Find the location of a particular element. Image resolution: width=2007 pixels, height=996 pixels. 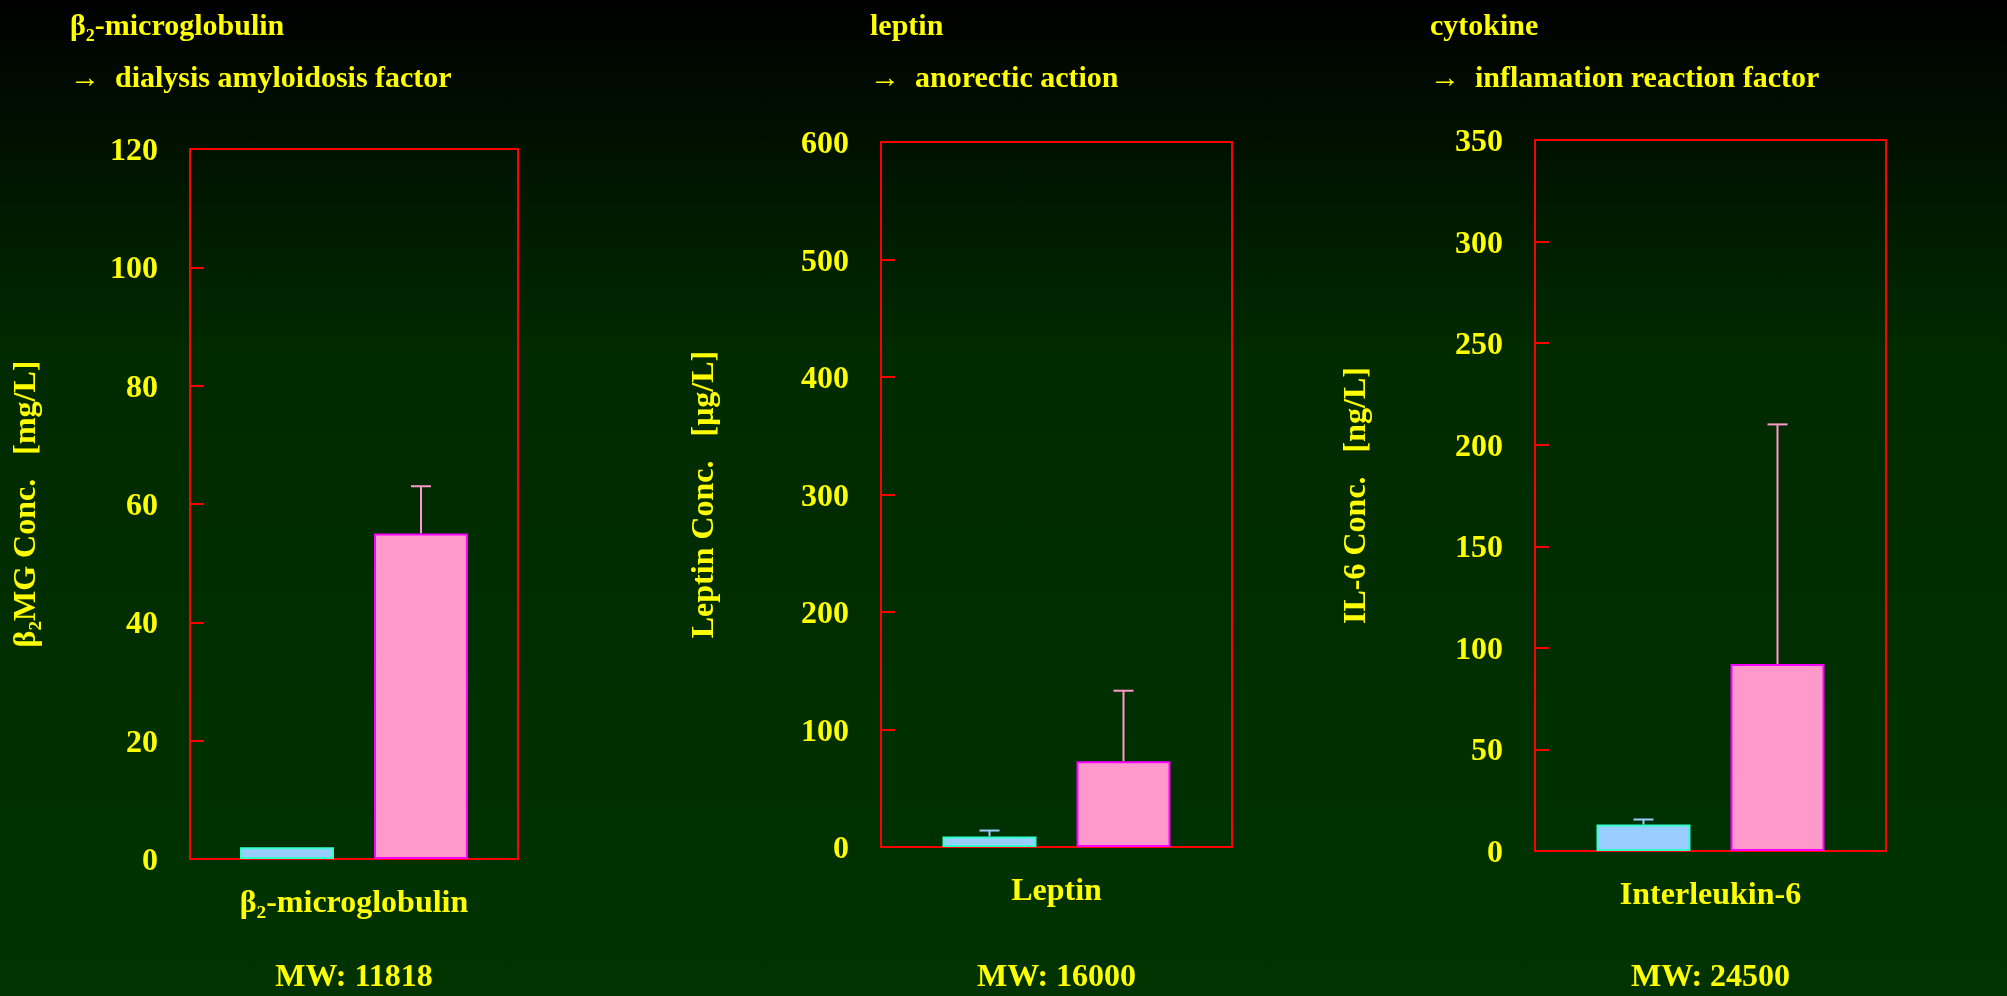

x-tick-label: Interleukin-6 is located at coordinates (1710, 893).